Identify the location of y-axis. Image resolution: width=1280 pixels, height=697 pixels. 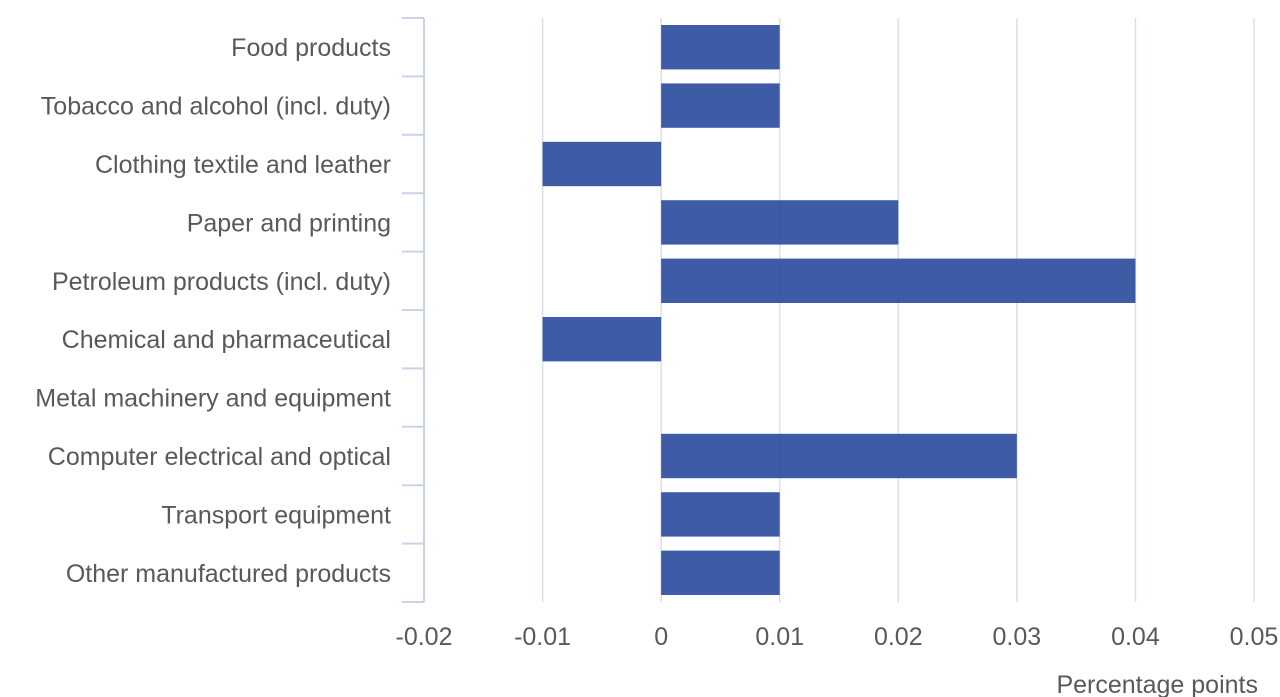
(413, 310).